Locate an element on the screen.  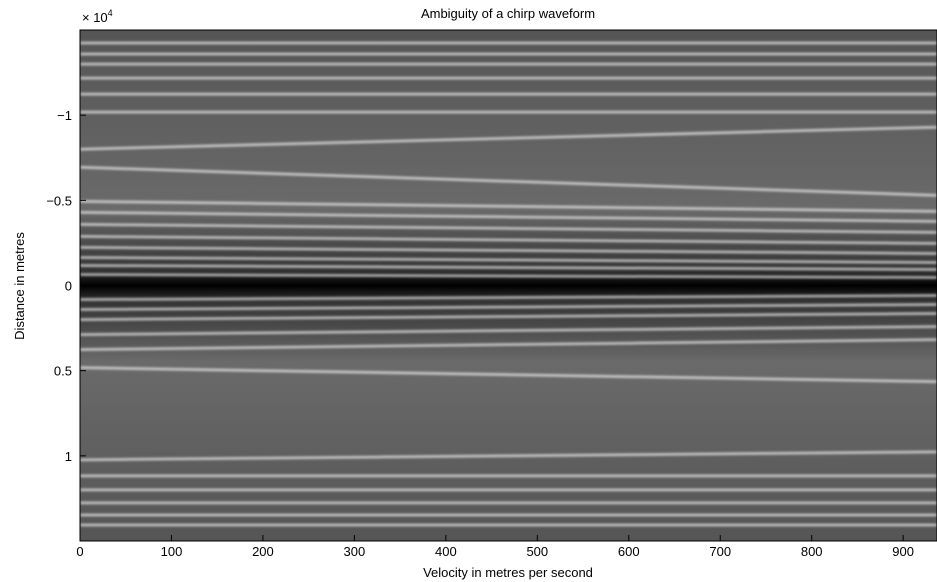
y-tick-label: 0.5 is located at coordinates (63, 371).